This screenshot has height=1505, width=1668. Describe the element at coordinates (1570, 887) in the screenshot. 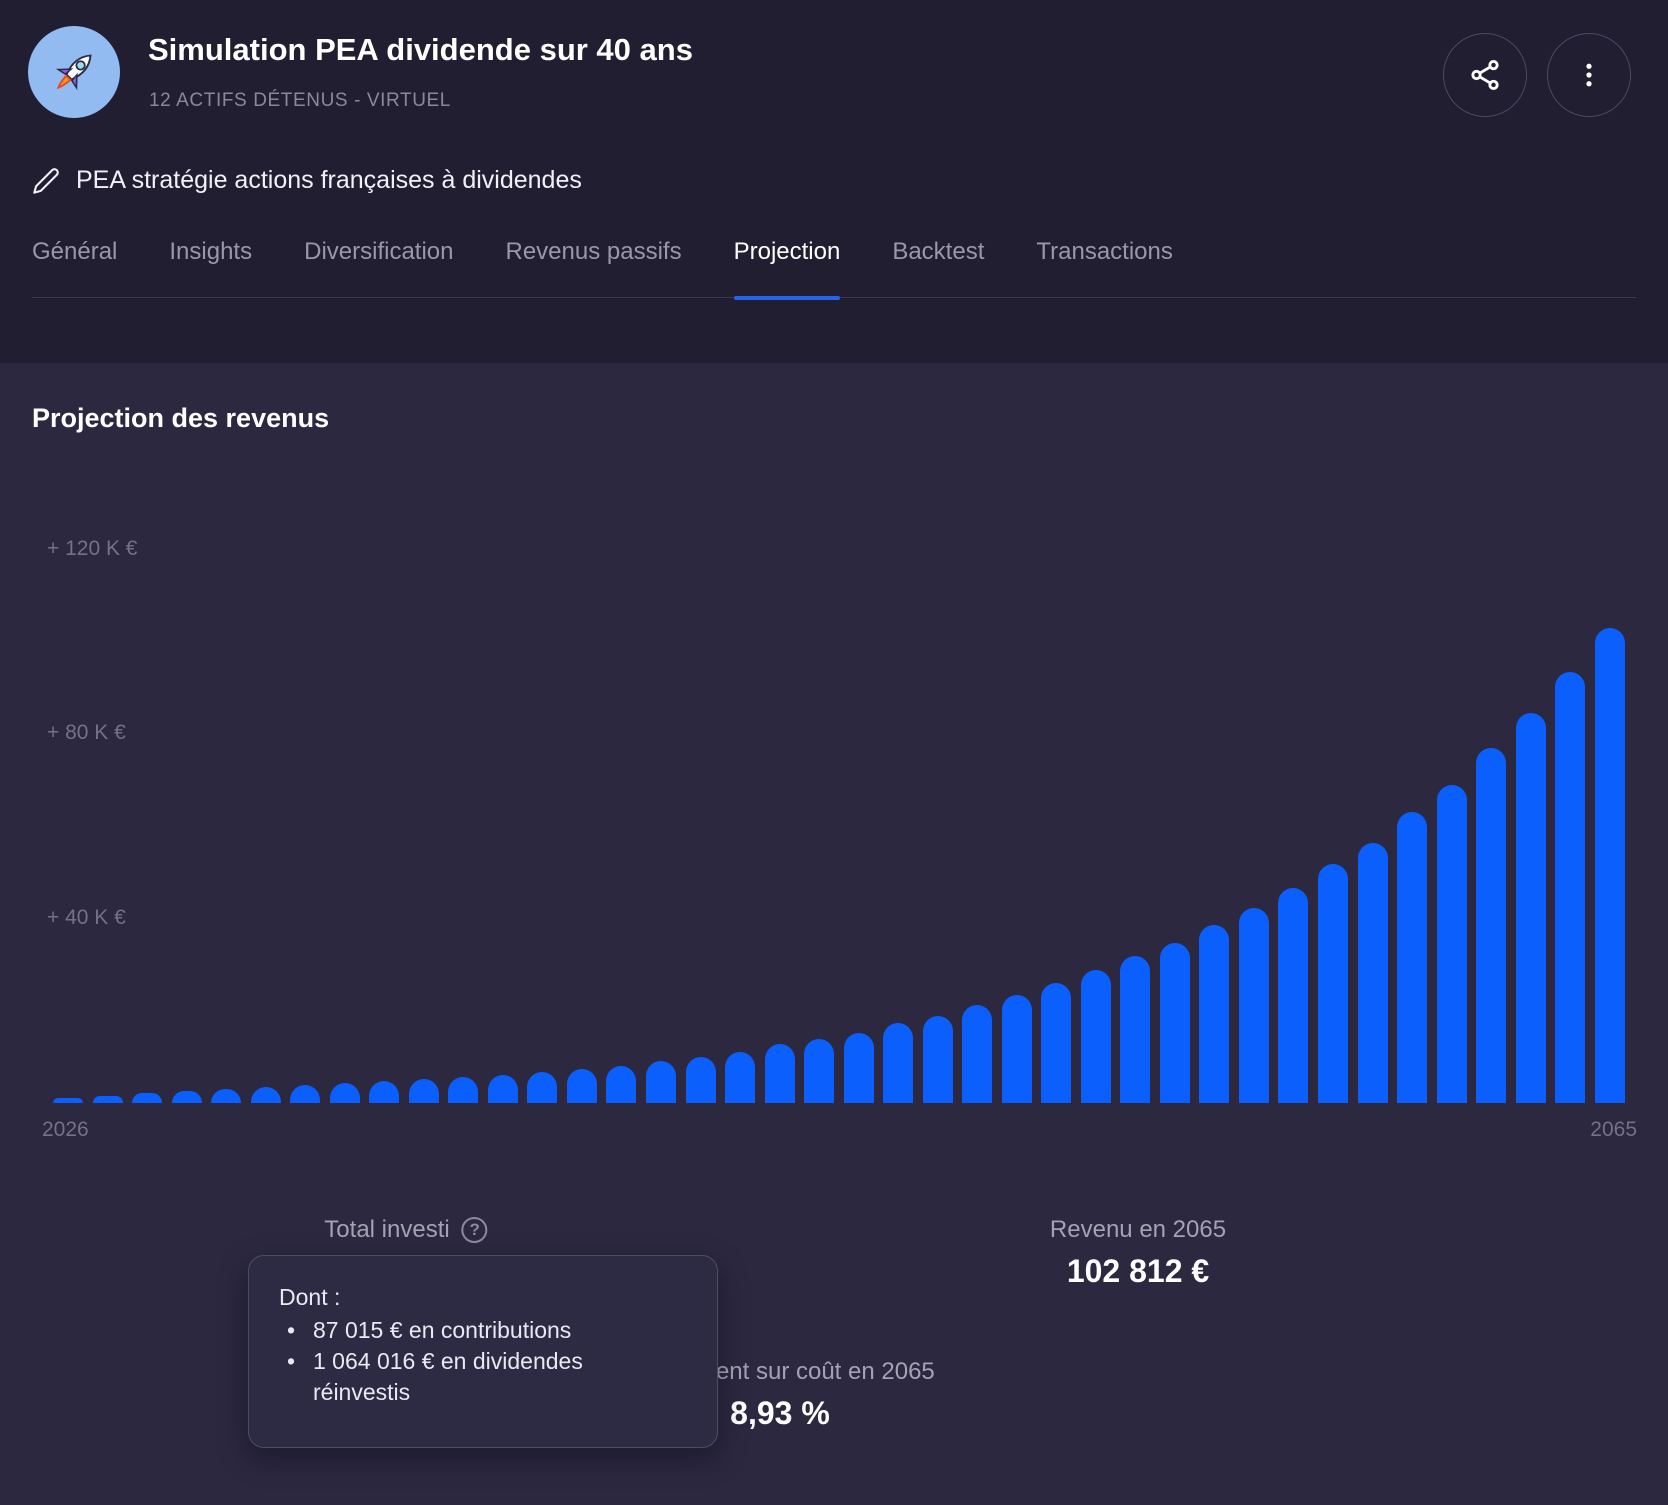

I see `bar-2064` at that location.